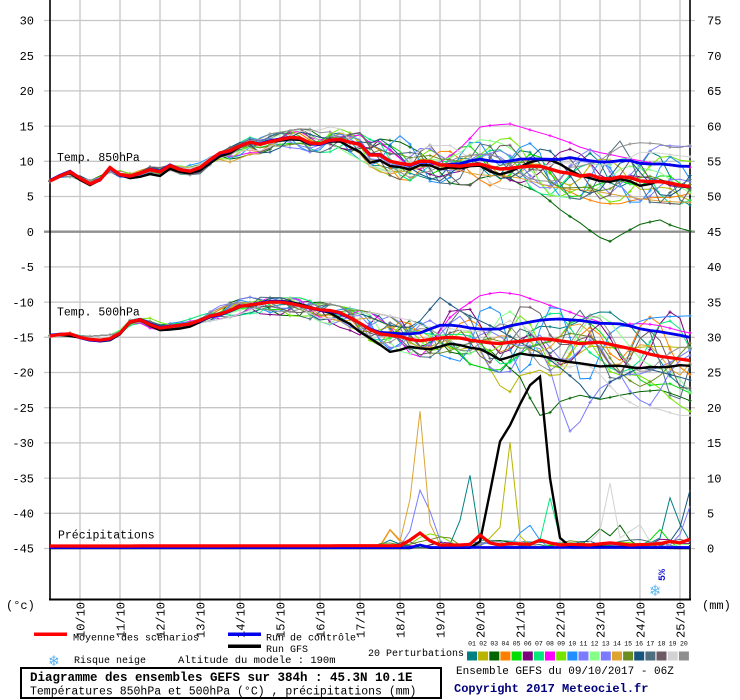  I want to click on svg-text: 19, so click(673, 644).